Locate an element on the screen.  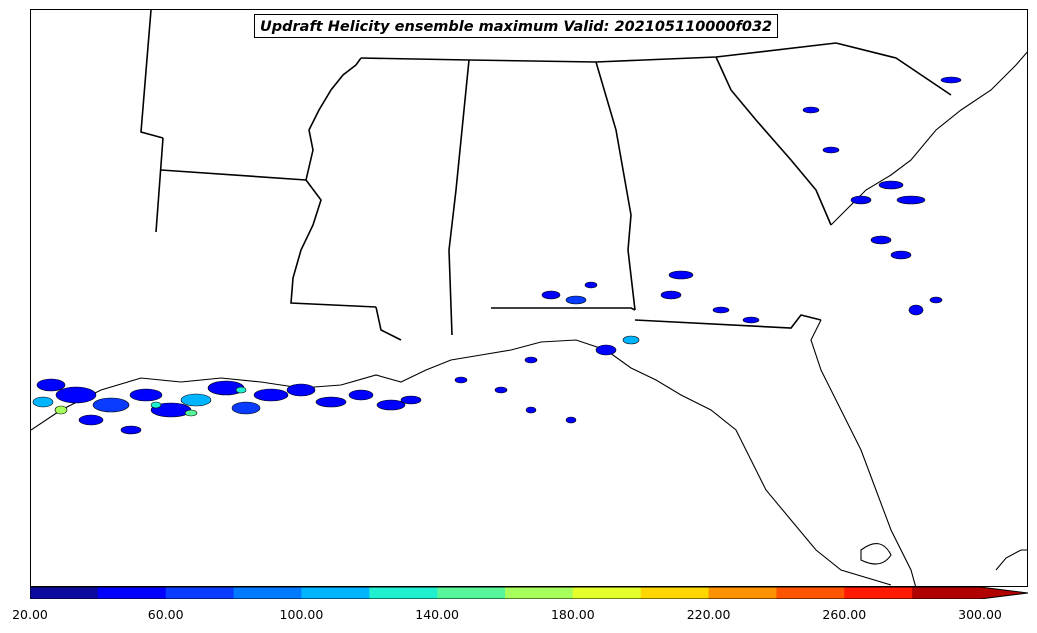
border-mississippi-river is located at coordinates (333, 119).